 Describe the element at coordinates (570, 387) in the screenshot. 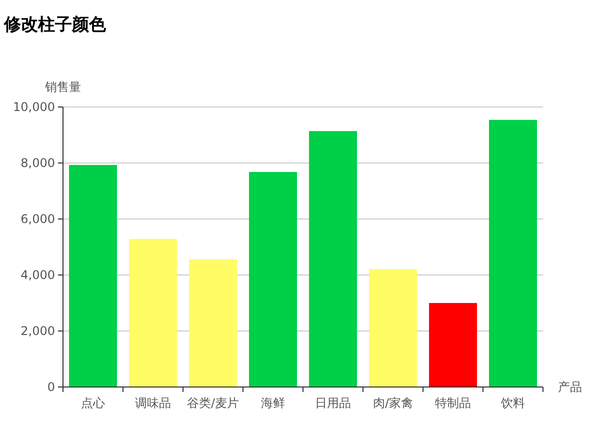

I see `x-axis-title: 产品` at that location.